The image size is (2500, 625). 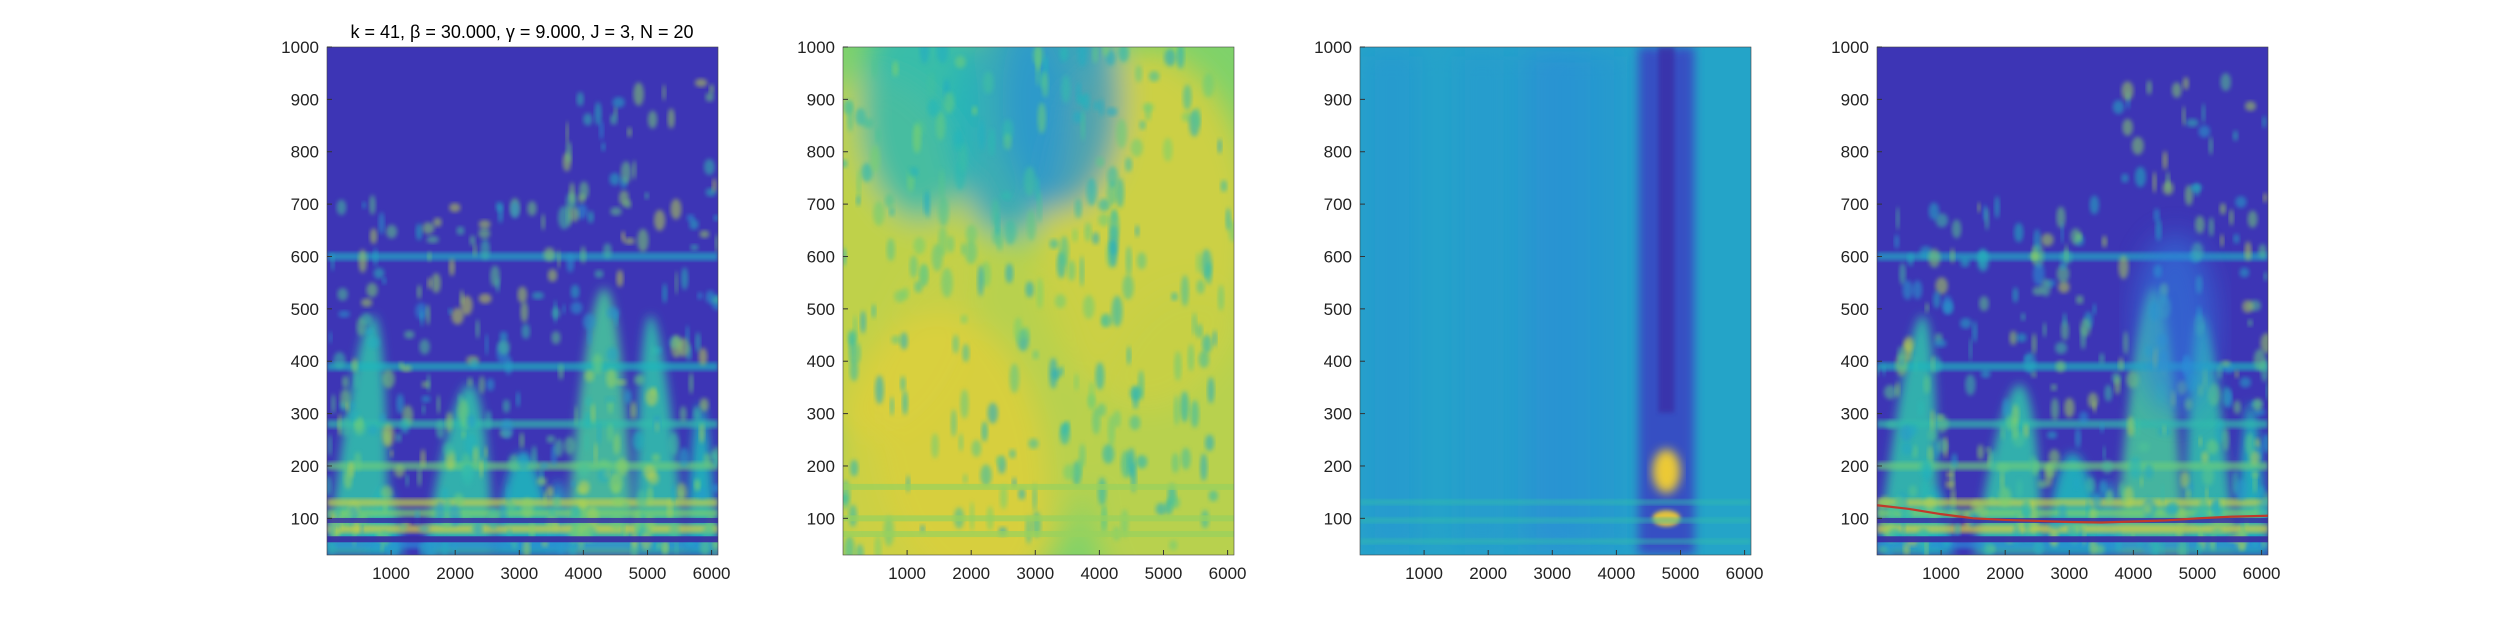 What do you see at coordinates (1584, 566) in the screenshot?
I see `x-axis-3: 1000 2000 3000 4000 5000 6000` at bounding box center [1584, 566].